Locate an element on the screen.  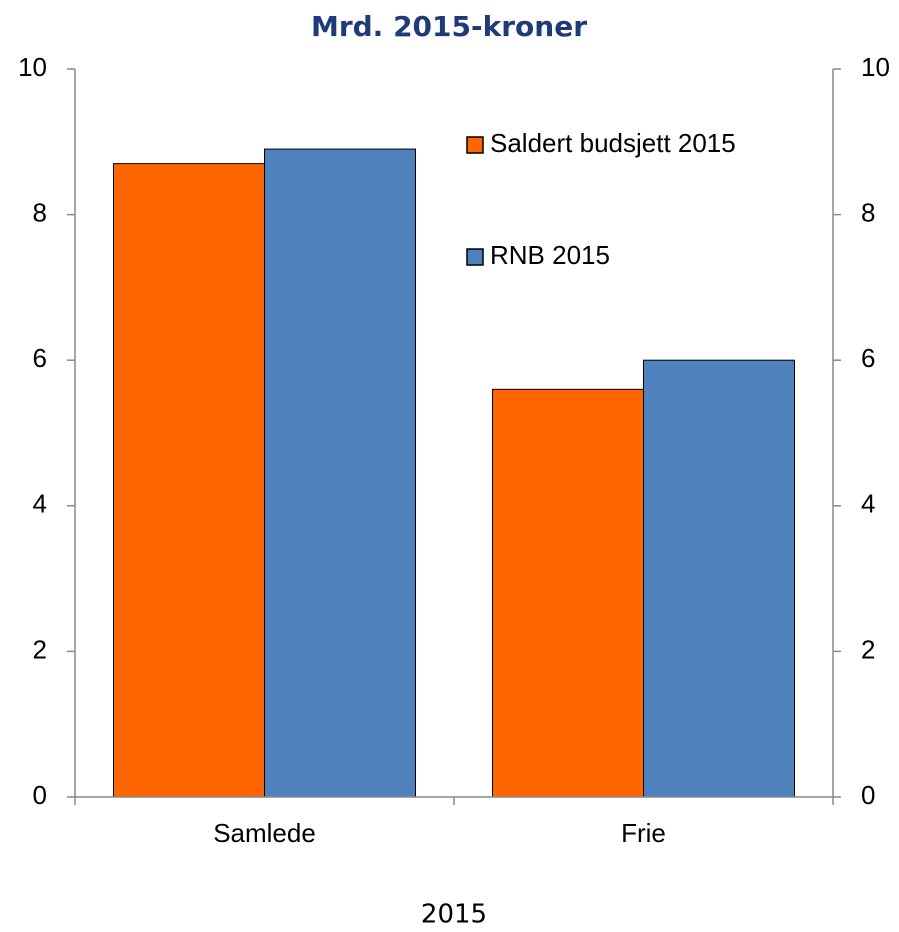
y-tick-label: 8 is located at coordinates (40, 212).